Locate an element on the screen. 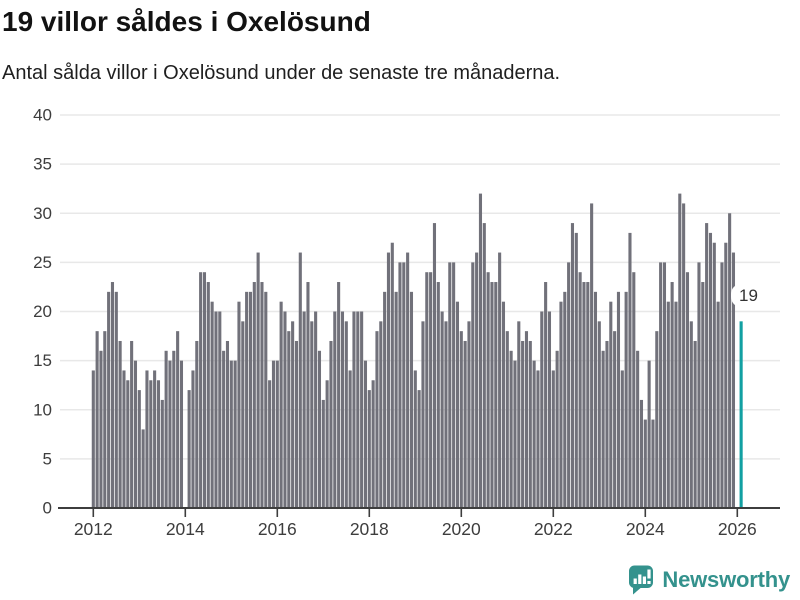 The height and width of the screenshot is (600, 800). y-axis-tick-label: 35 is located at coordinates (42, 164).